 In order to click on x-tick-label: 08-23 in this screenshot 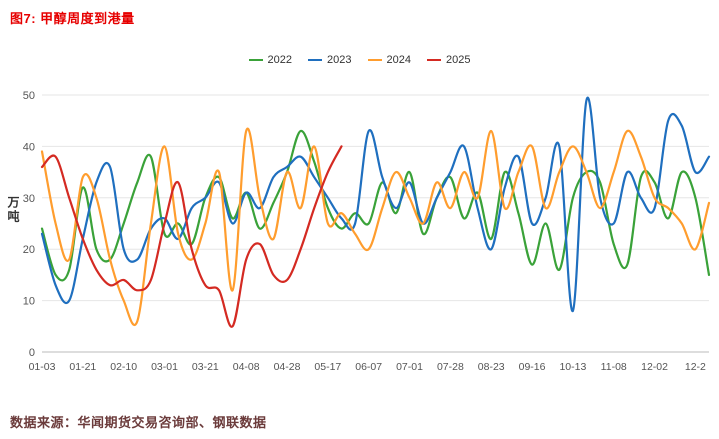, I will do `click(491, 367)`.